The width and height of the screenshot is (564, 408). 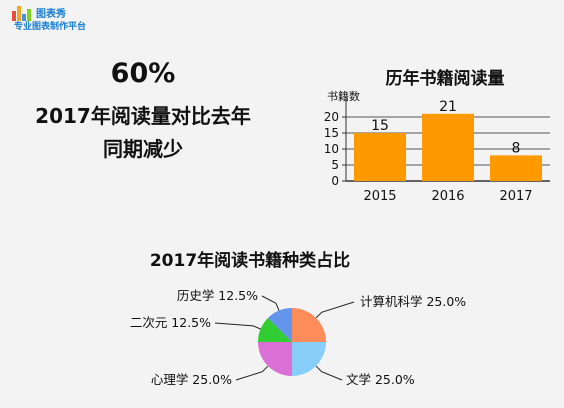 What do you see at coordinates (335, 165) in the screenshot?
I see `y-tick-label: 5` at bounding box center [335, 165].